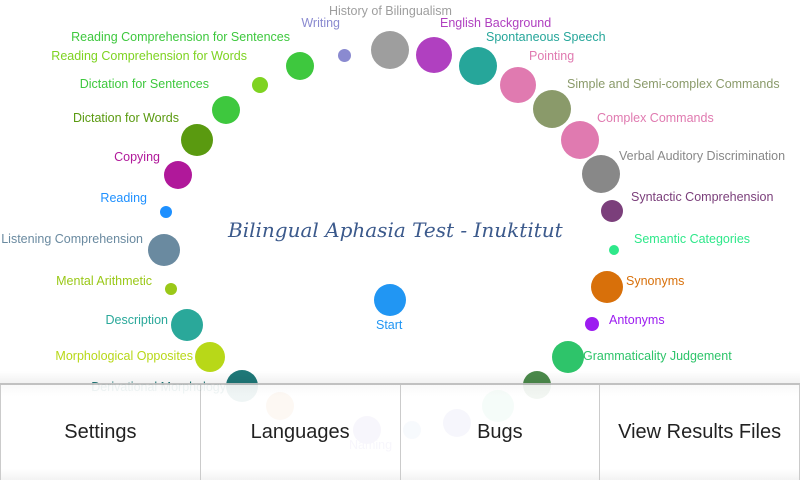 This screenshot has width=800, height=480. Describe the element at coordinates (637, 320) in the screenshot. I see `test-label-antonyms: Antonyms` at that location.